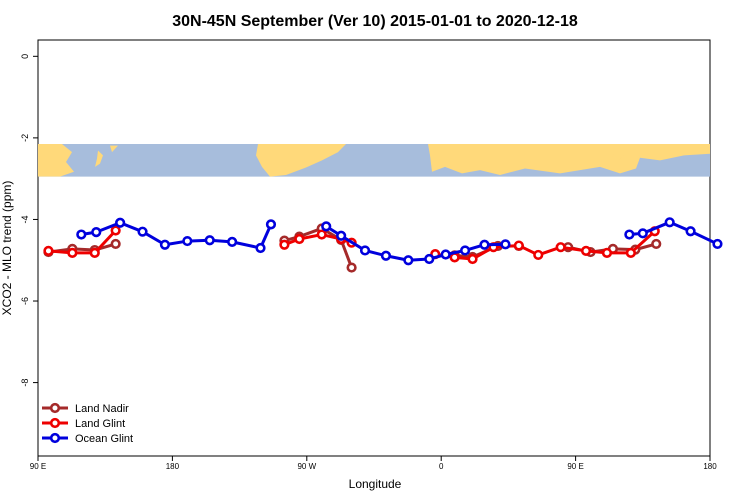 The height and width of the screenshot is (500, 750). Describe the element at coordinates (441, 466) in the screenshot. I see `x-tick-label: 0` at that location.